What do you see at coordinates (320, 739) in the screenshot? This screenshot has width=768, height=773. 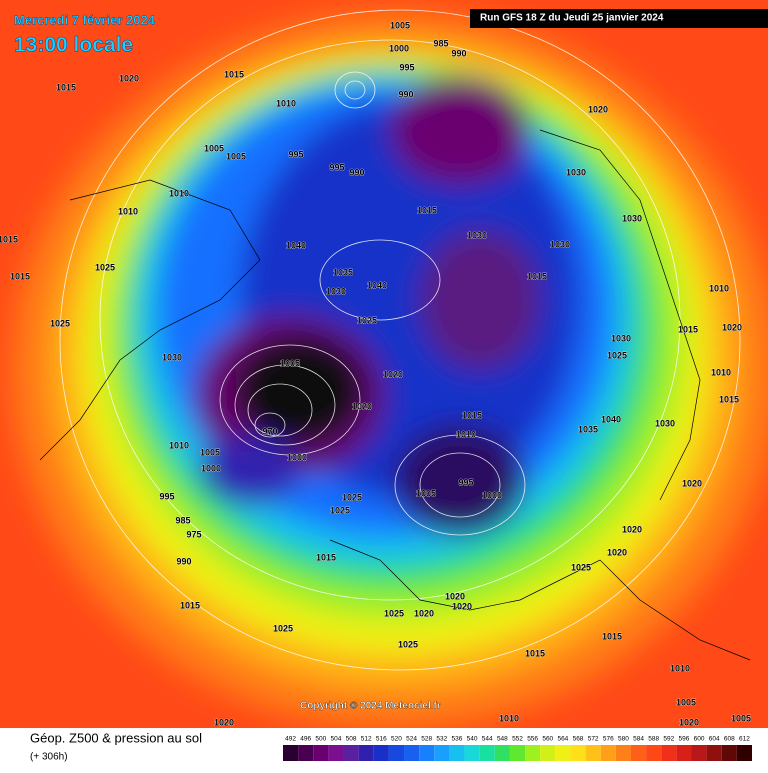 I see `colorbar-label: 500` at bounding box center [320, 739].